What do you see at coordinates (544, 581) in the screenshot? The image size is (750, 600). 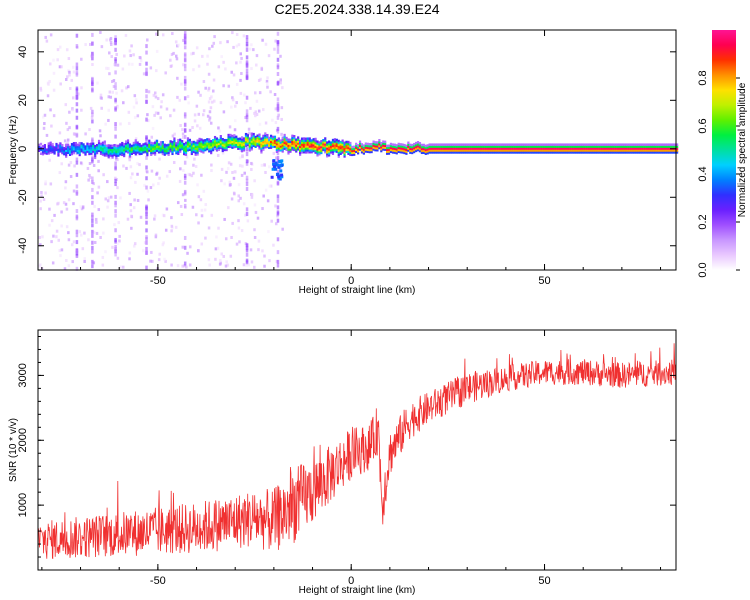 I see `snr-xtick-label: 50` at bounding box center [544, 581].